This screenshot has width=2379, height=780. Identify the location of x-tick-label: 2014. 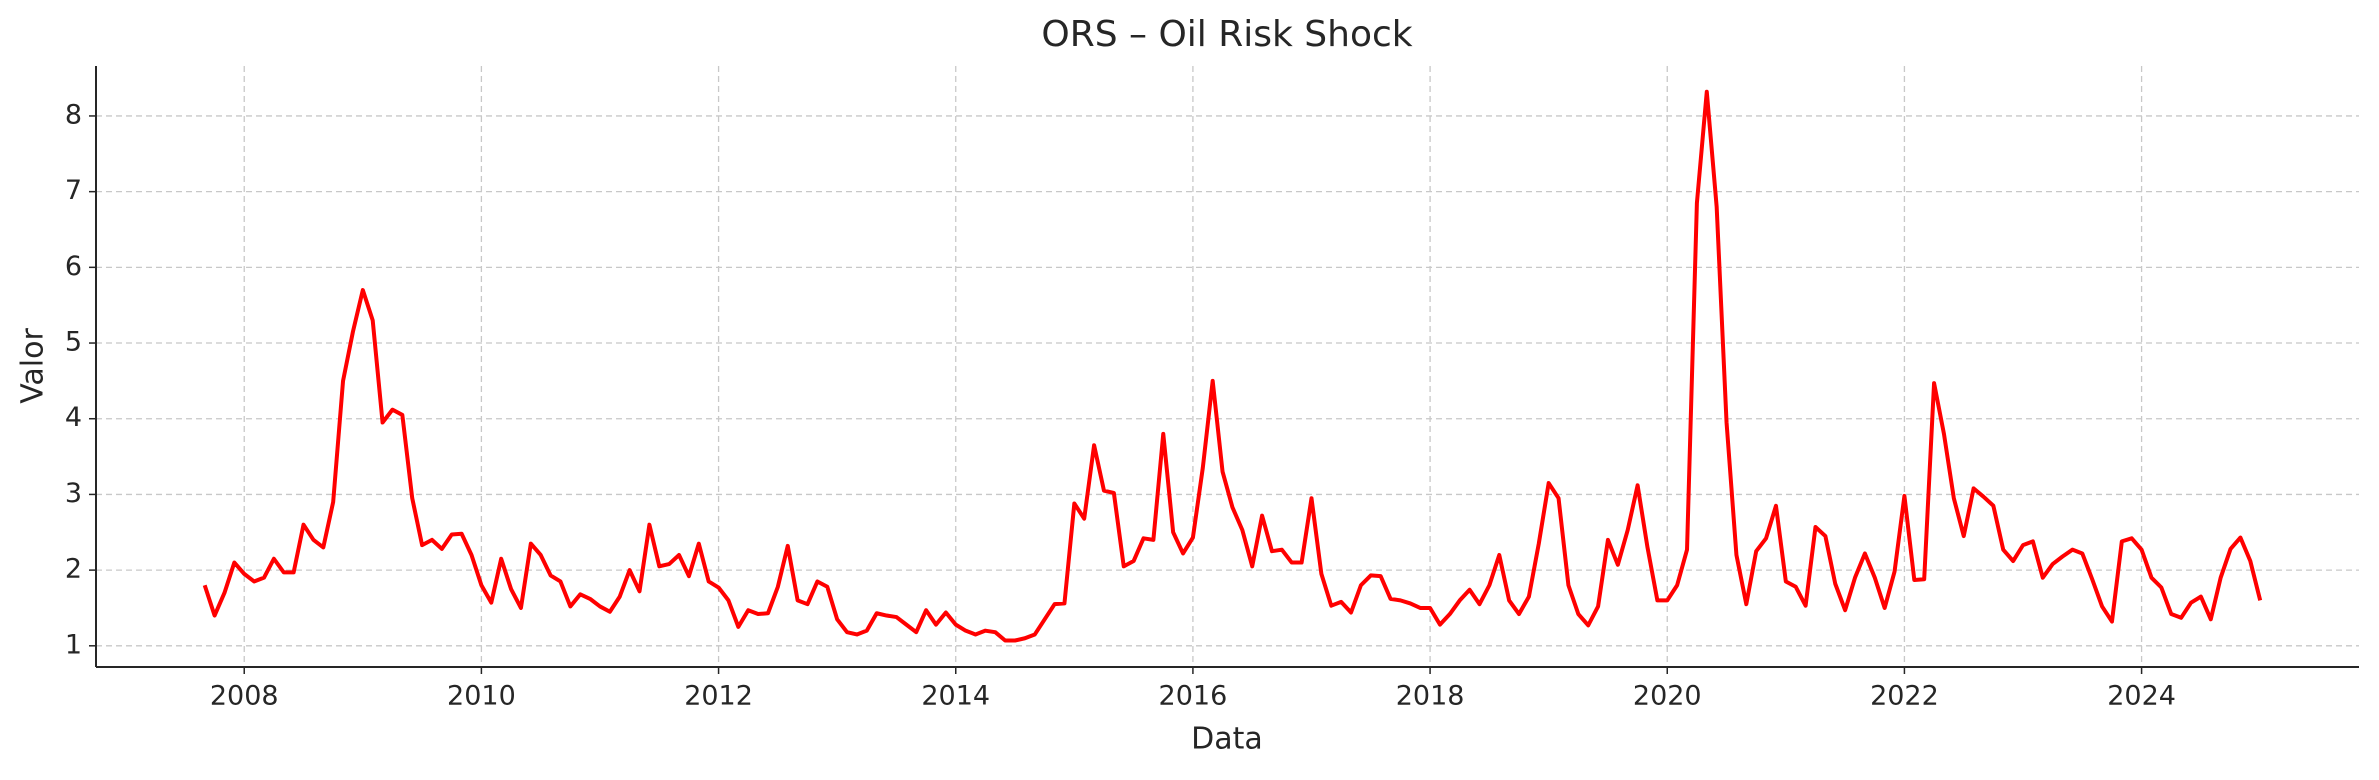
(955, 696).